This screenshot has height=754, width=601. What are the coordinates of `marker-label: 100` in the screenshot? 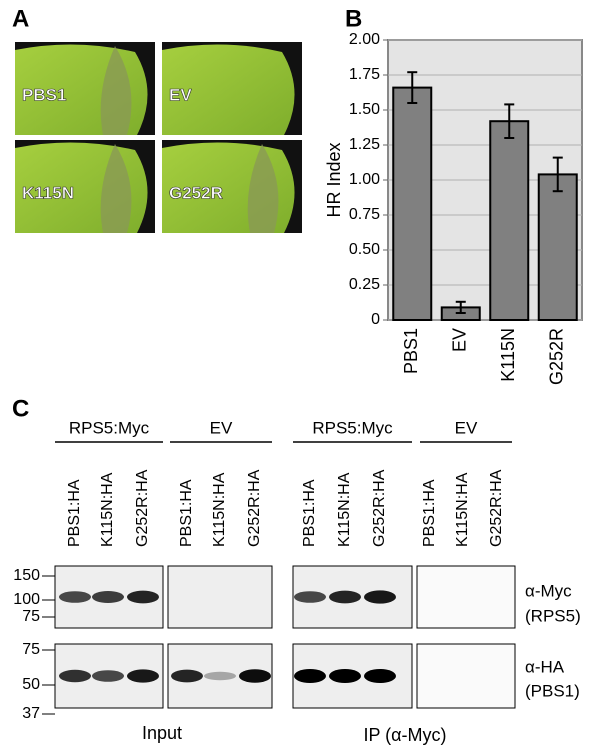 It's located at (26, 599).